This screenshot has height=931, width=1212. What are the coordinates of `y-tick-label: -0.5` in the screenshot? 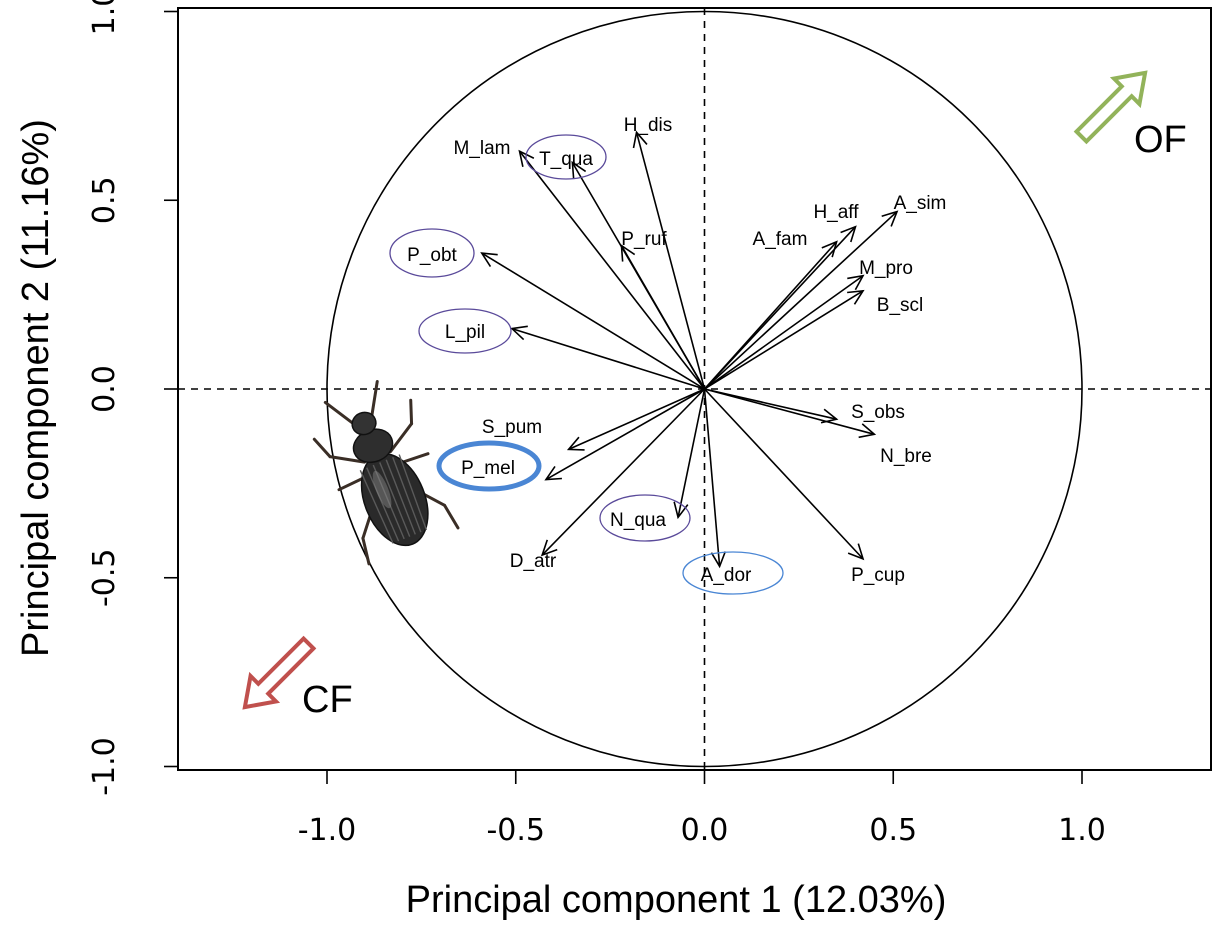 It's located at (104, 577).